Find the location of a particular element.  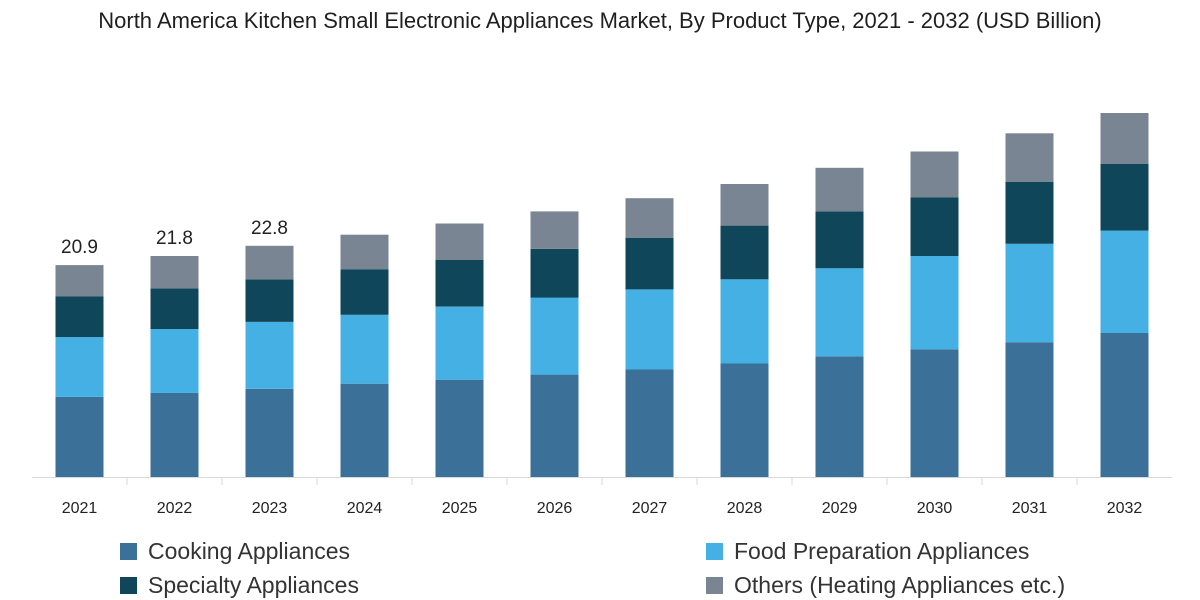

legend-item-others: Others (Heating Appliances etc.) is located at coordinates (885, 585).